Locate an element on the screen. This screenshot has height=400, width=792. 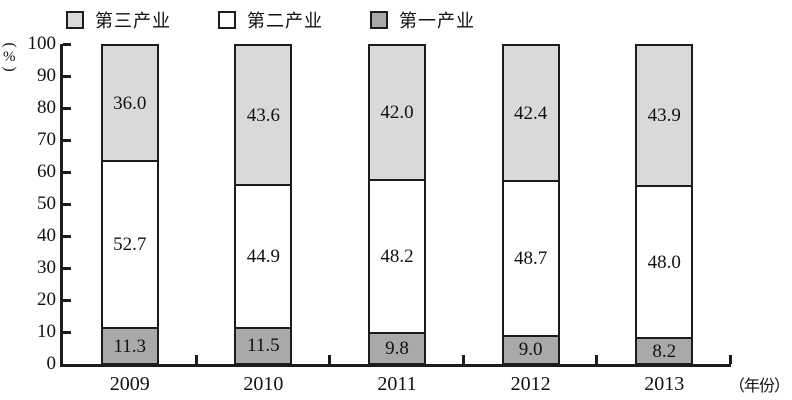
x-axis-unit-label: （年份） is located at coordinates (759, 386).